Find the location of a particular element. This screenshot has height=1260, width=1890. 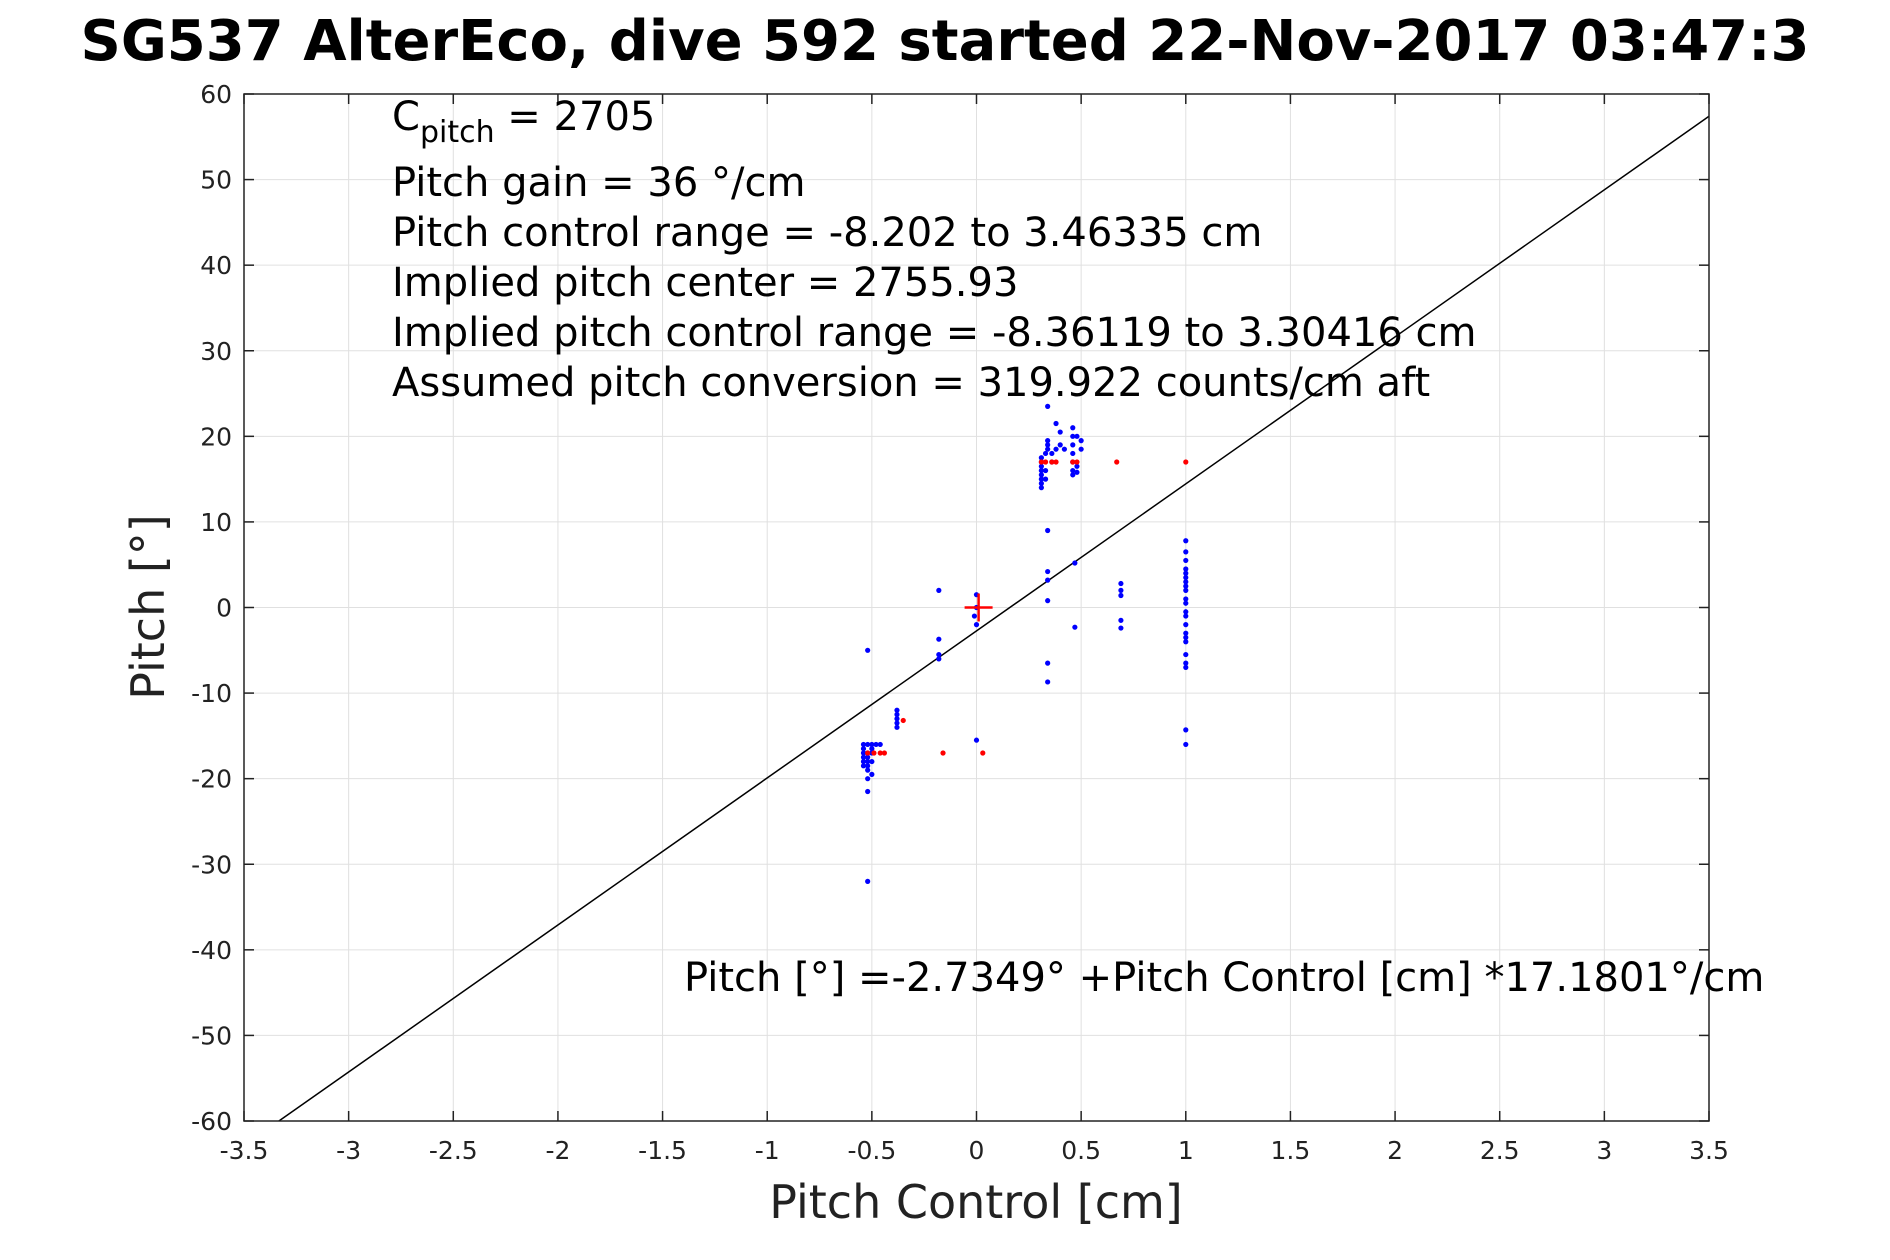

x-tick-label: 3.5 is located at coordinates (1709, 1150).